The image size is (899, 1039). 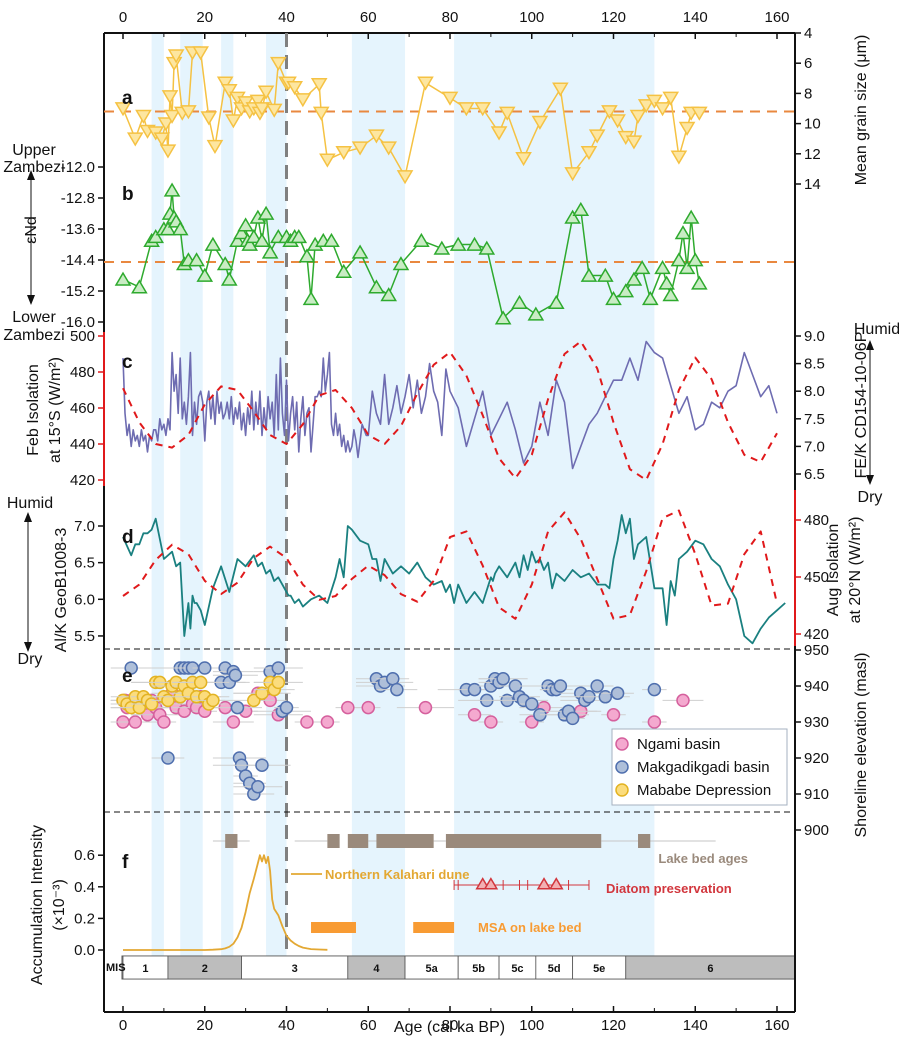 I want to click on end-axis-tick-label: -15.2, so click(x=78, y=291).